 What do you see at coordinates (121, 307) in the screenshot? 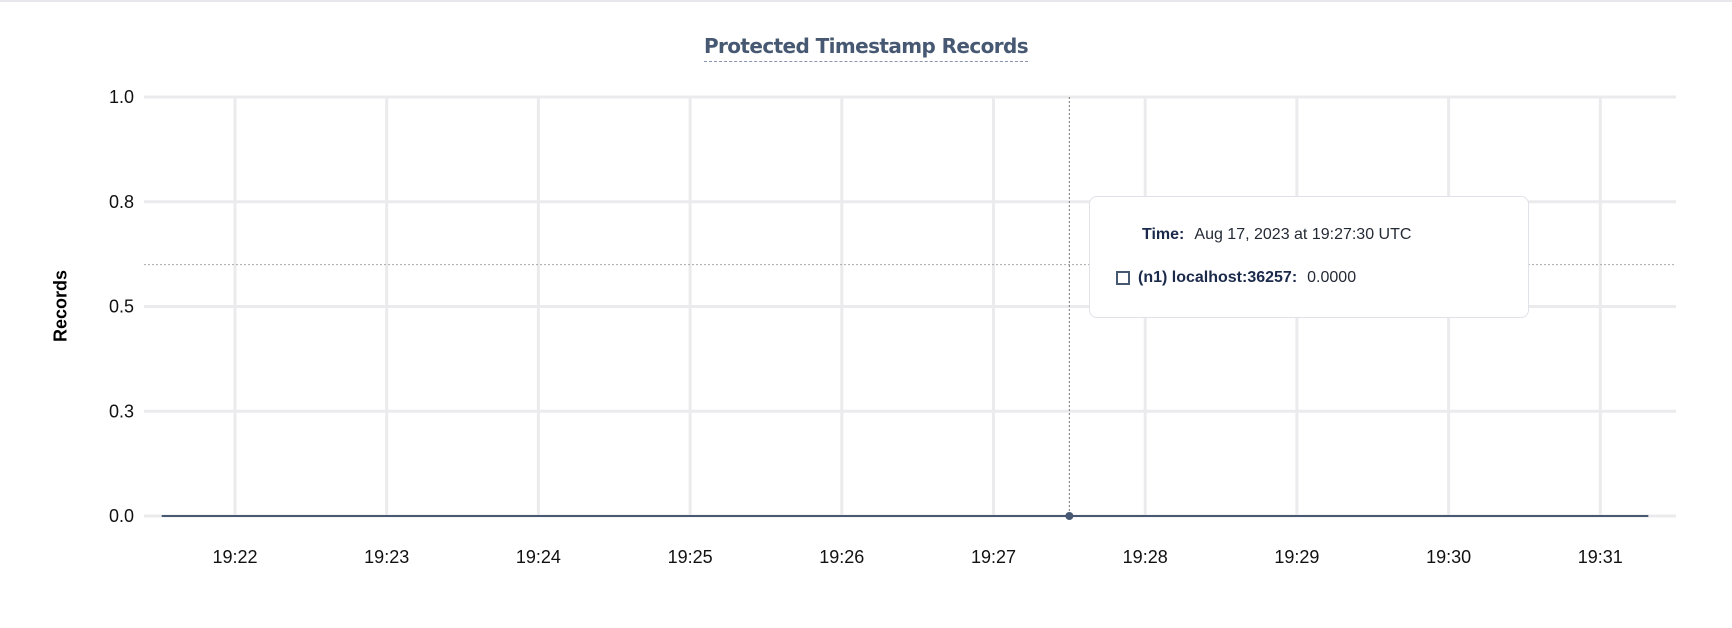
I see `y-tick-label: 0.5` at bounding box center [121, 307].